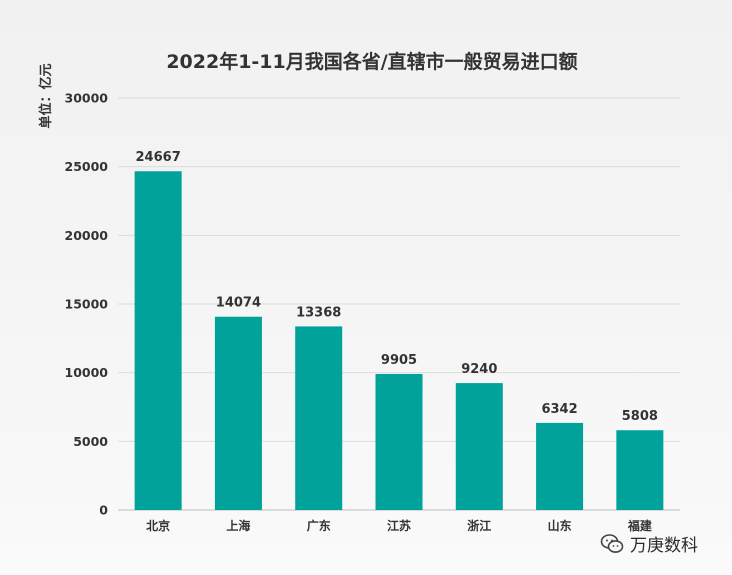 Image resolution: width=732 pixels, height=575 pixels. What do you see at coordinates (640, 416) in the screenshot?
I see `data-label: 5808` at bounding box center [640, 416].